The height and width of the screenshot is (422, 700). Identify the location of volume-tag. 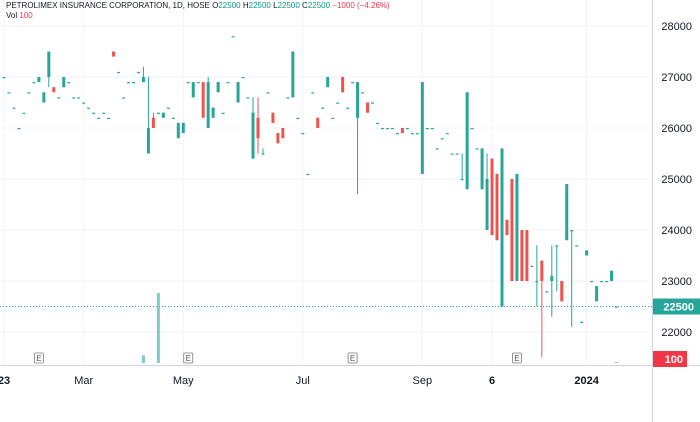
(670, 359).